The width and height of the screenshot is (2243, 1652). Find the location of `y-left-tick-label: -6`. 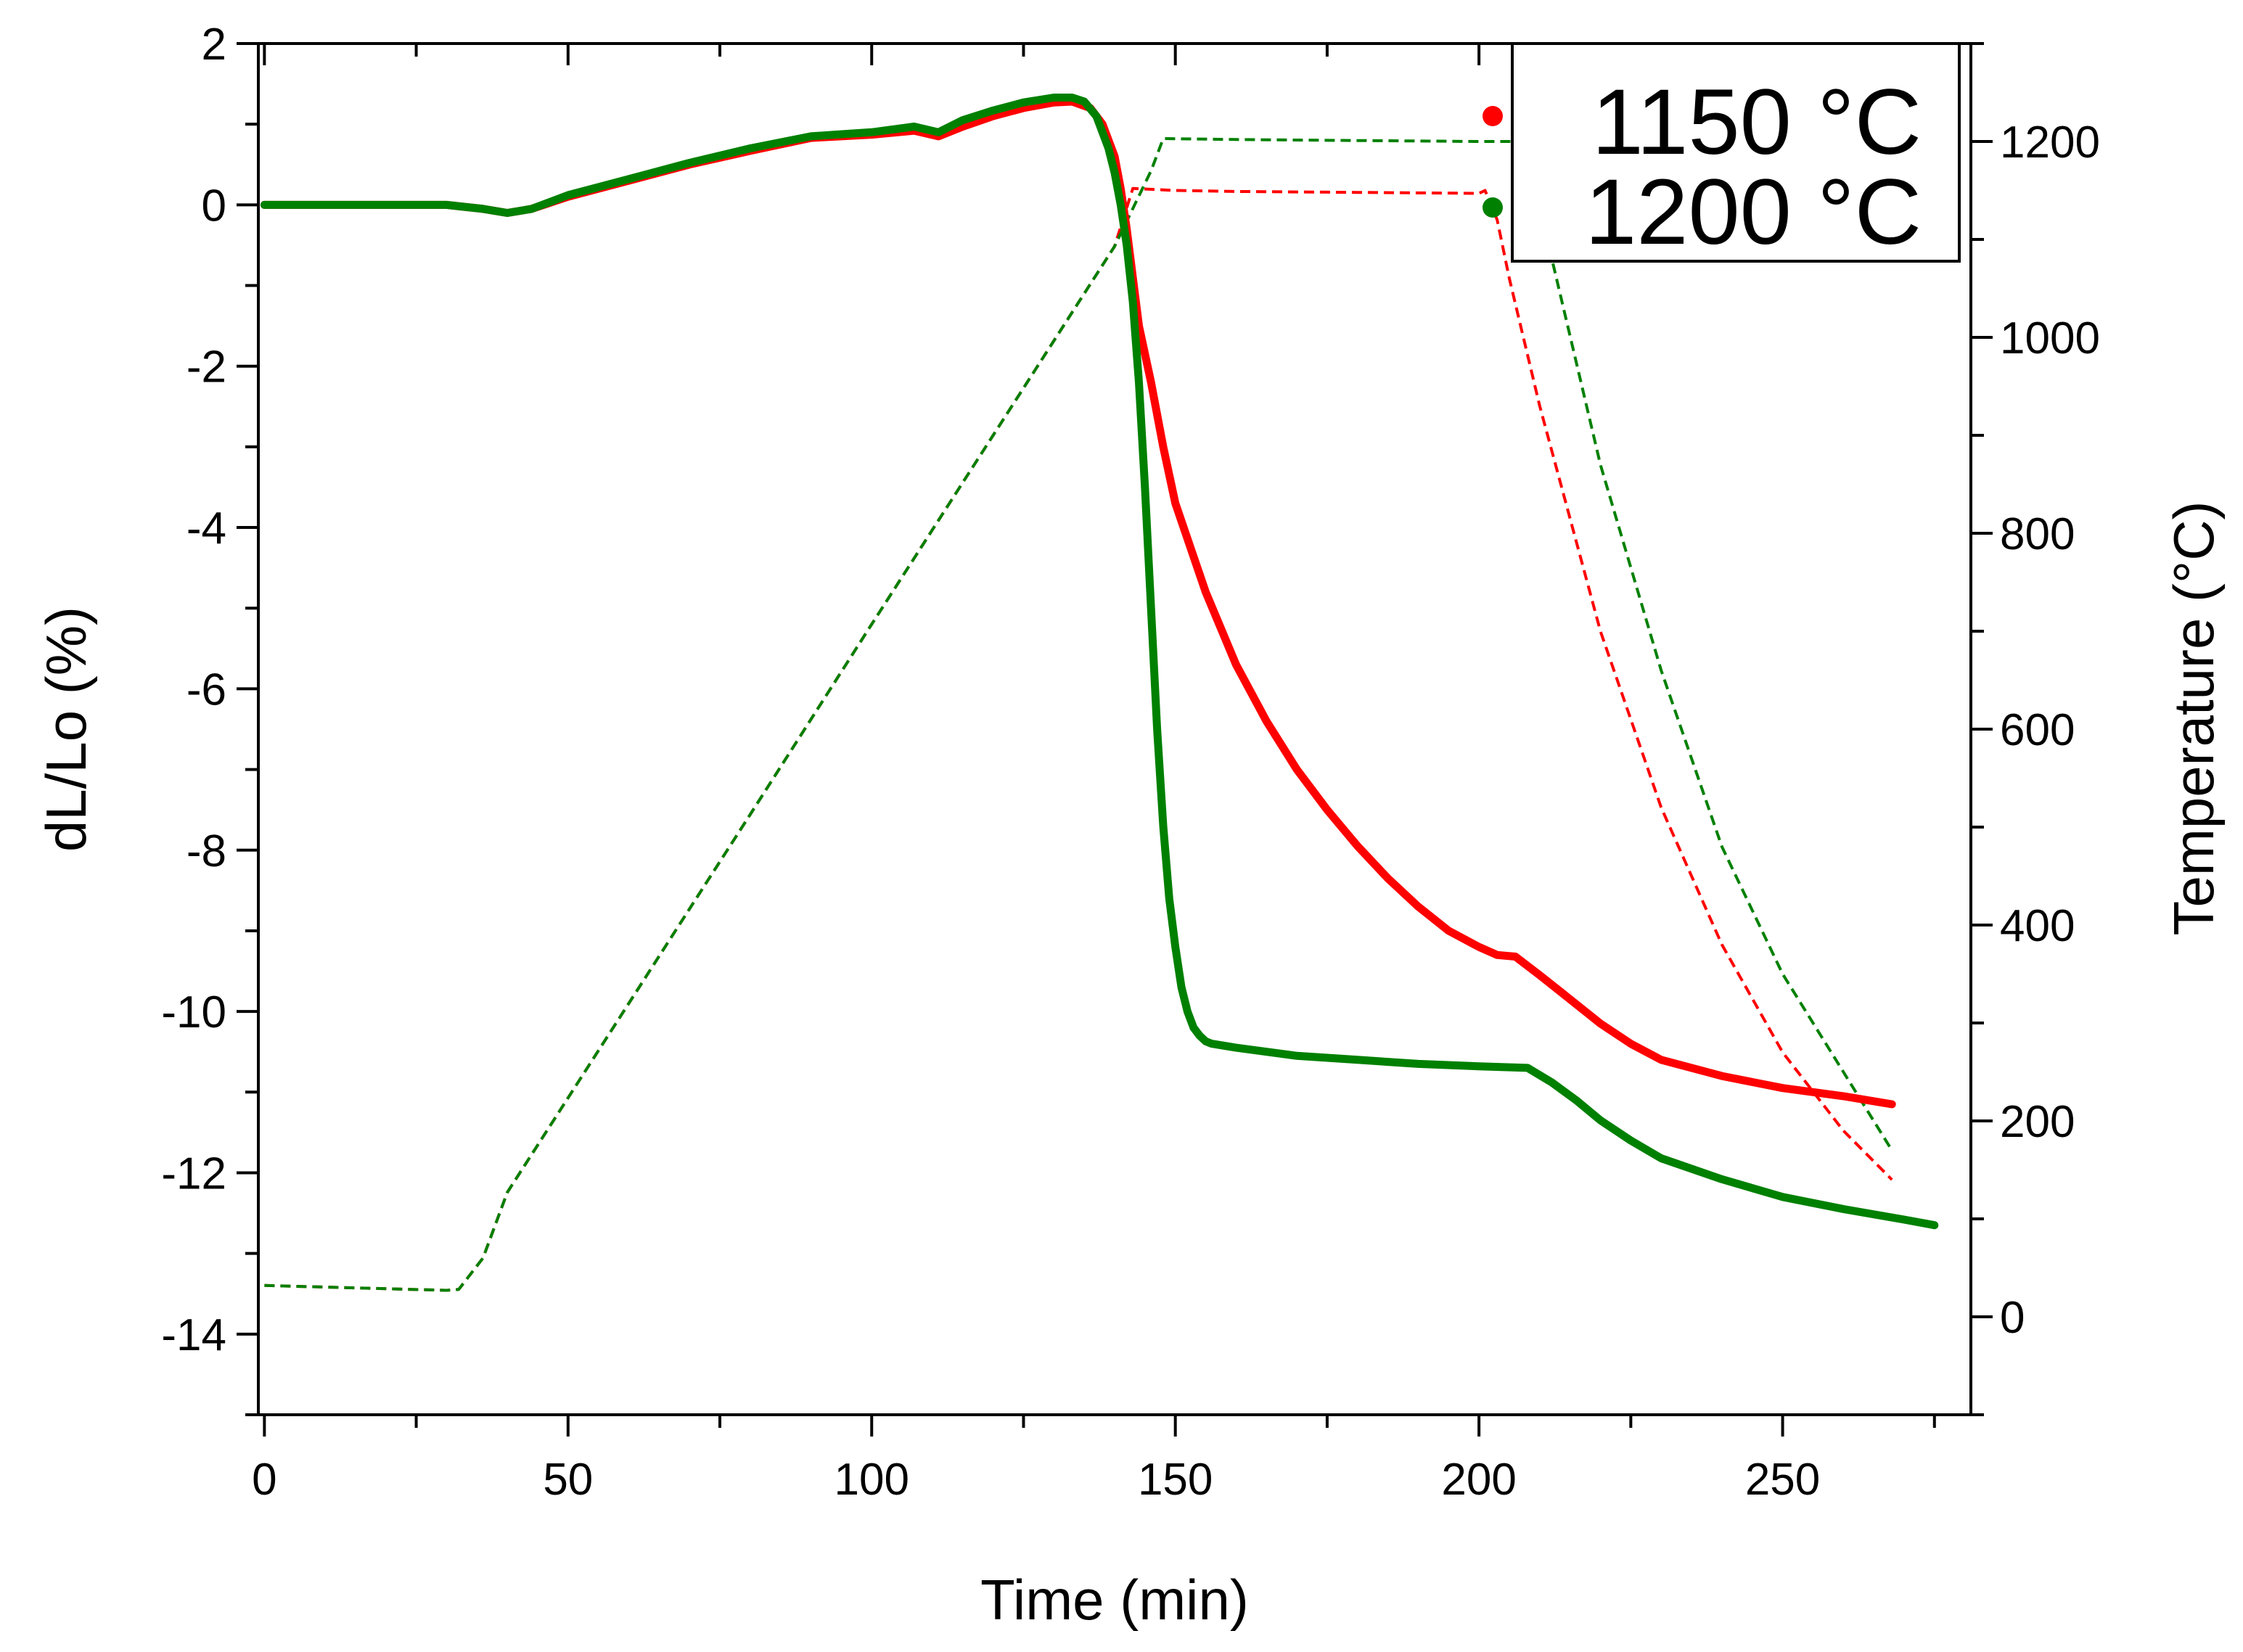

y-left-tick-label: -6 is located at coordinates (206, 690).